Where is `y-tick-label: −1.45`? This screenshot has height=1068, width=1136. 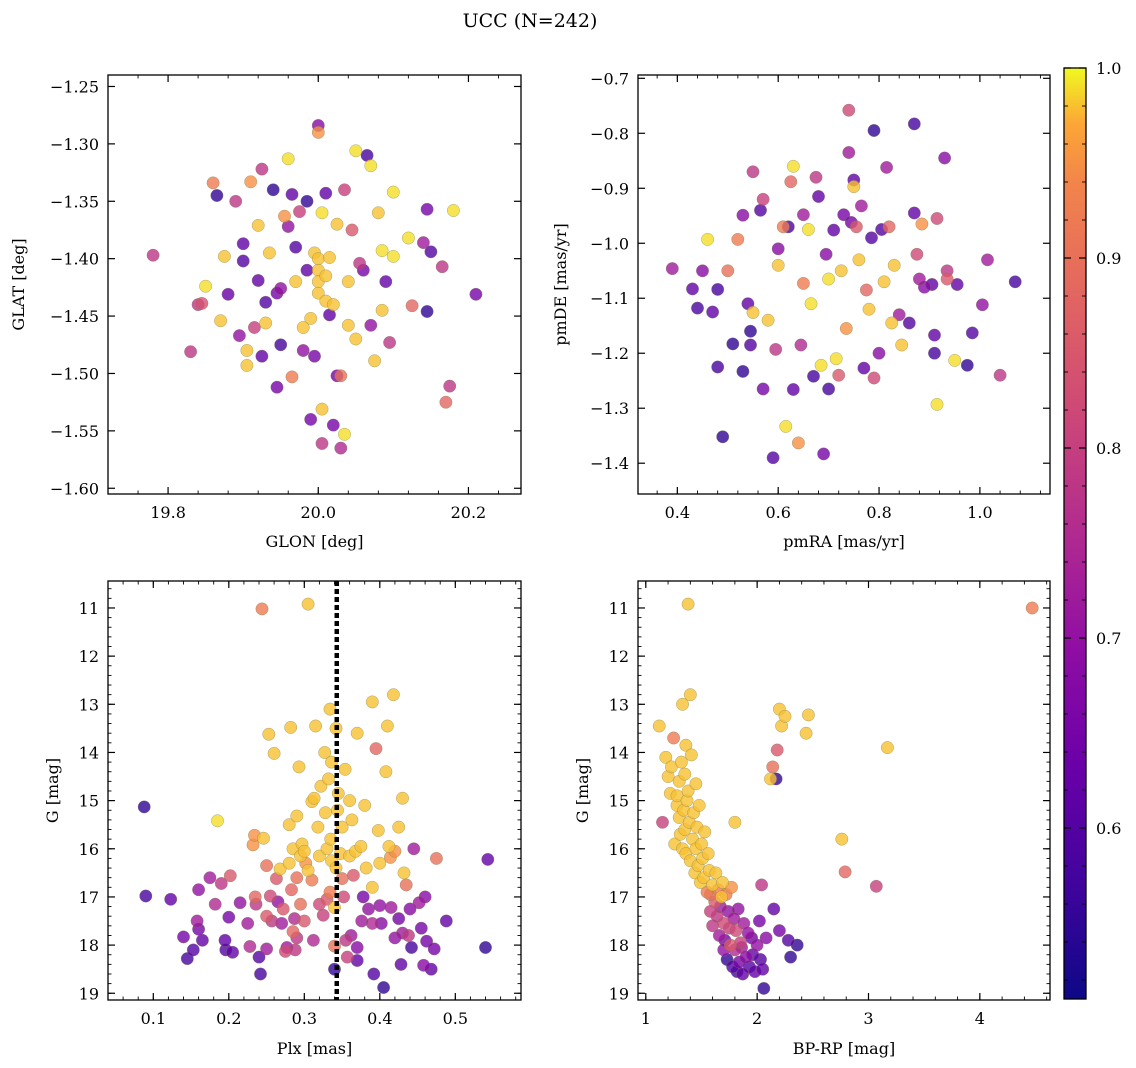 y-tick-label: −1.45 is located at coordinates (74, 316).